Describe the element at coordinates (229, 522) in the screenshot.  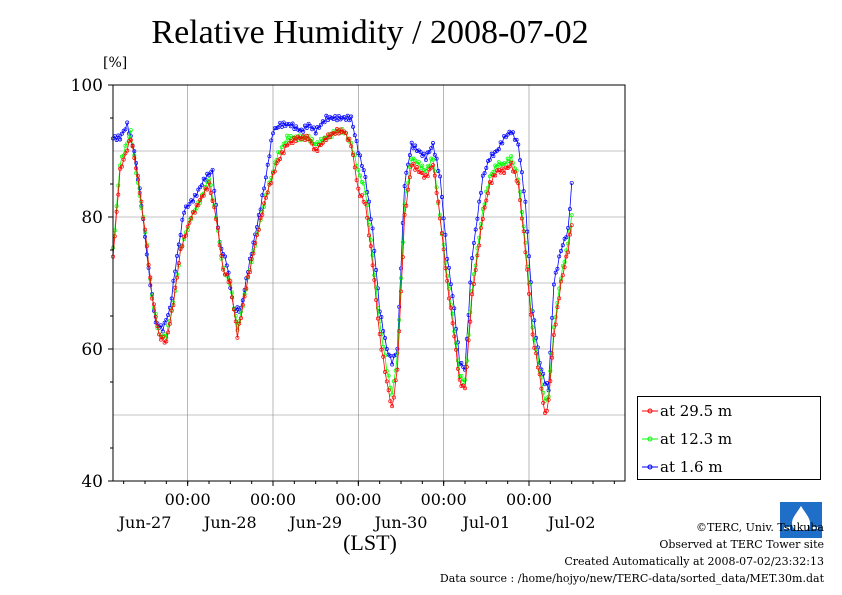
I see `x-date-label: Jun-28` at that location.